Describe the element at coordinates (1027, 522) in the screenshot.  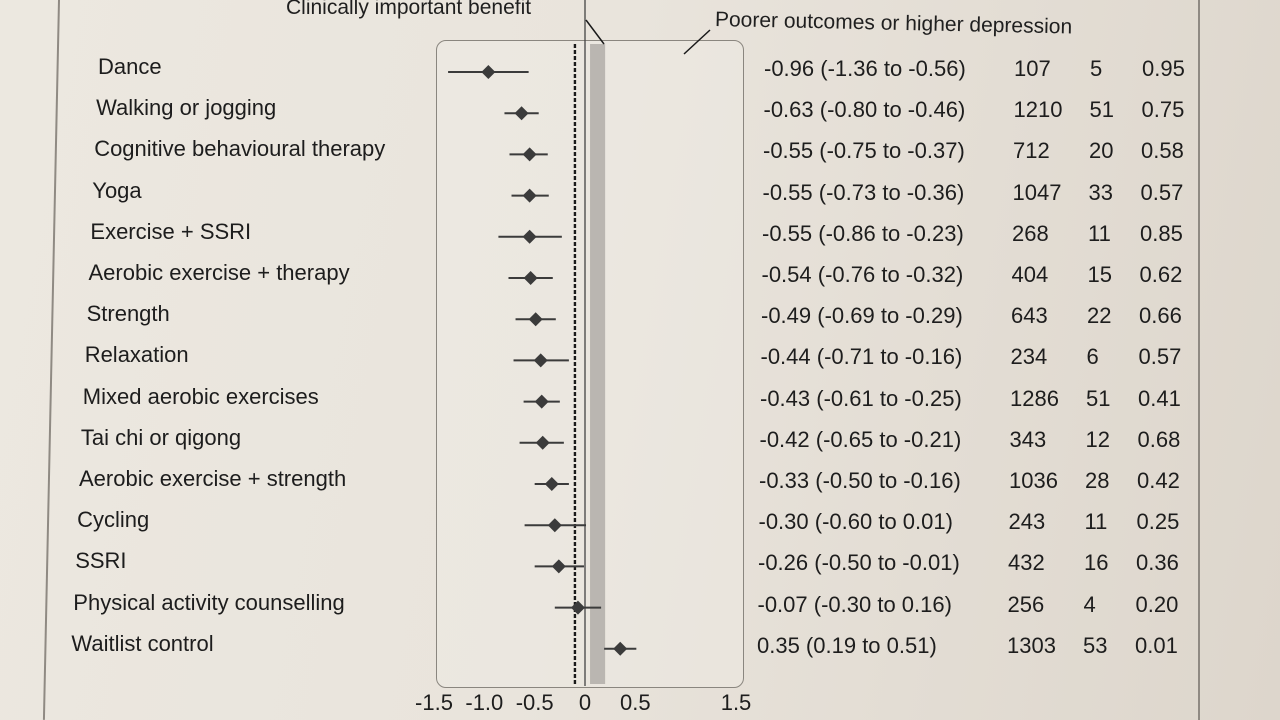
I see `participants-cell: 243` at that location.